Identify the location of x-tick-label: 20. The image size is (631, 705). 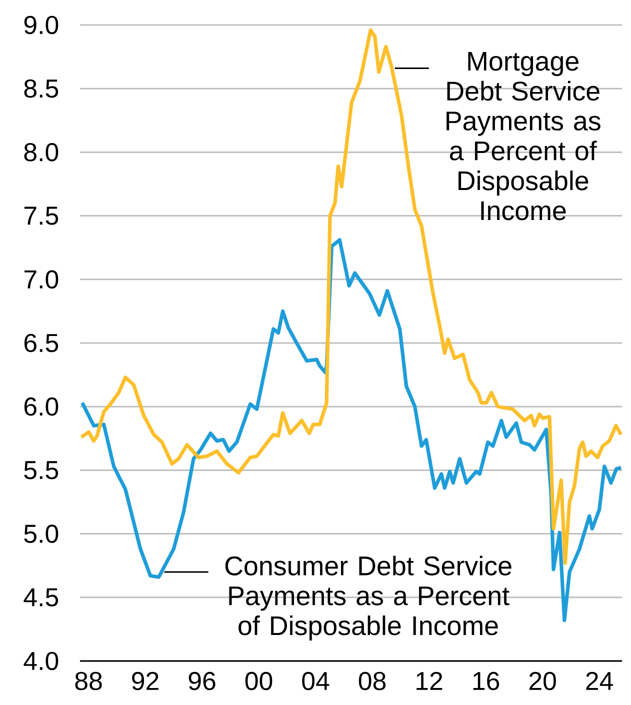
(542, 681).